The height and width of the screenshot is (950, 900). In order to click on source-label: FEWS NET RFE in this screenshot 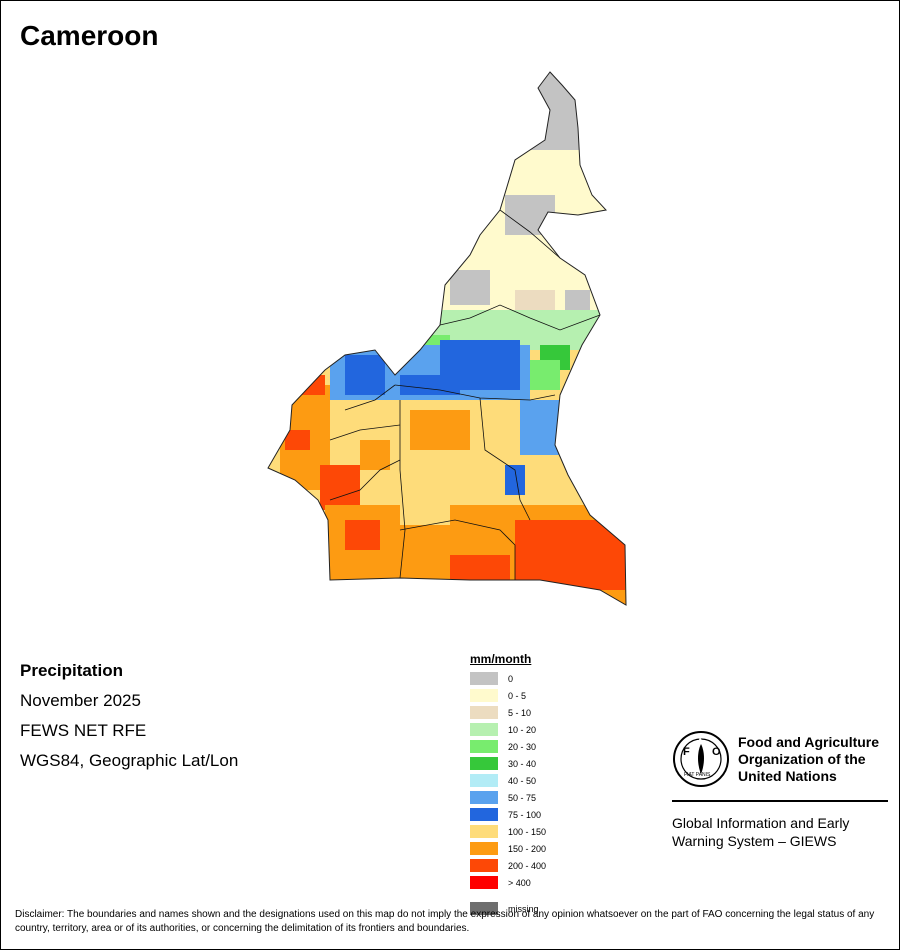, I will do `click(83, 730)`.